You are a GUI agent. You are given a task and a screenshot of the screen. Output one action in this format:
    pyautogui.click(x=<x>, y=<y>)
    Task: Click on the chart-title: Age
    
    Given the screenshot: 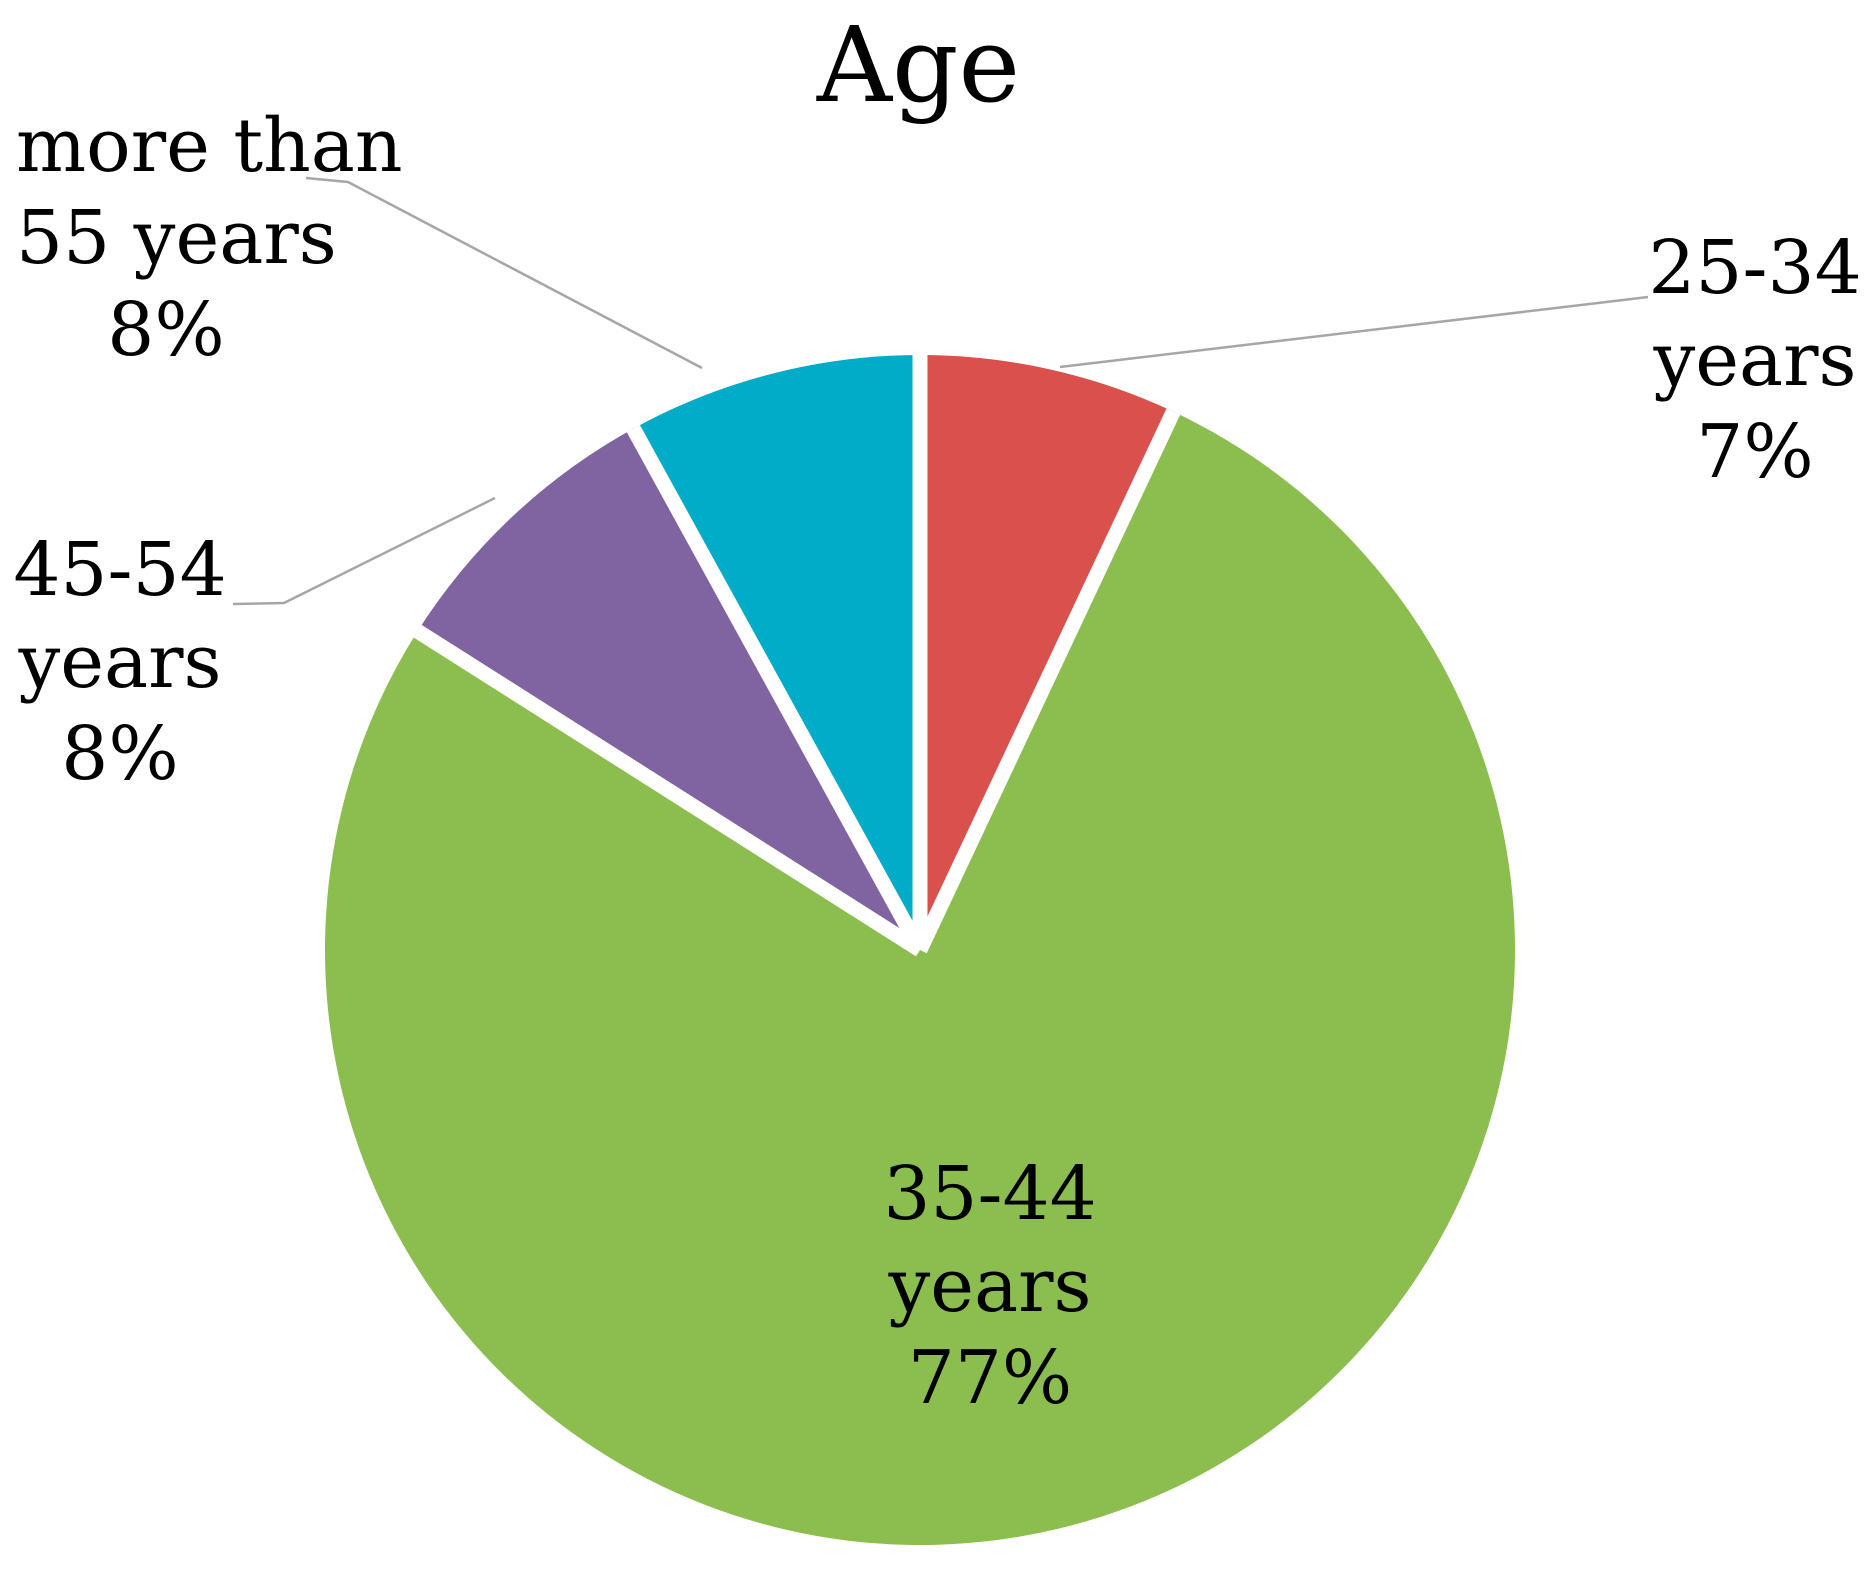 What is the action you would take?
    pyautogui.click(x=918, y=65)
    